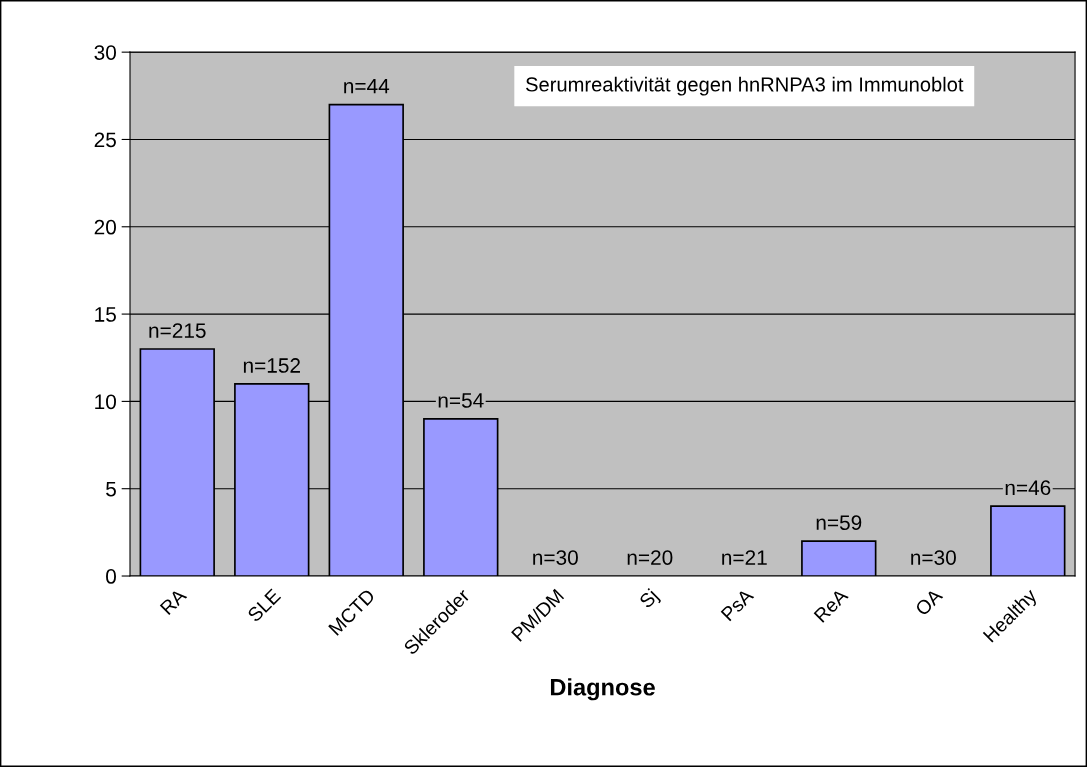 The width and height of the screenshot is (1087, 767). I want to click on y-tick-label: 15, so click(105, 314).